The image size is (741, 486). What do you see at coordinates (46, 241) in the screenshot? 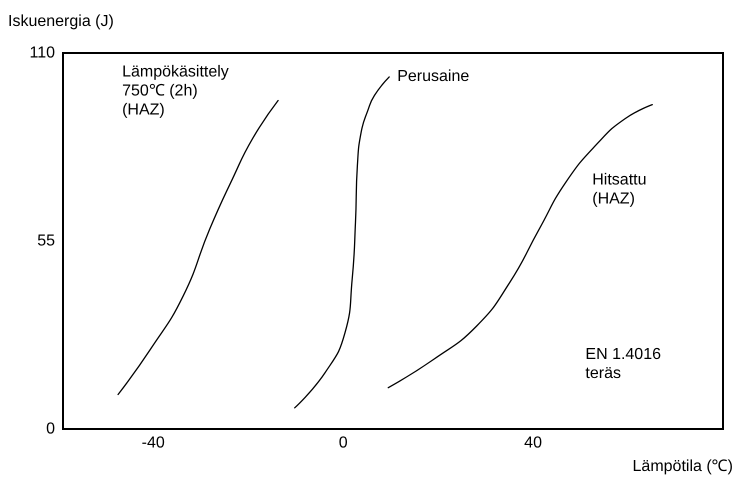
I see `y-tick-label: 55` at bounding box center [46, 241].